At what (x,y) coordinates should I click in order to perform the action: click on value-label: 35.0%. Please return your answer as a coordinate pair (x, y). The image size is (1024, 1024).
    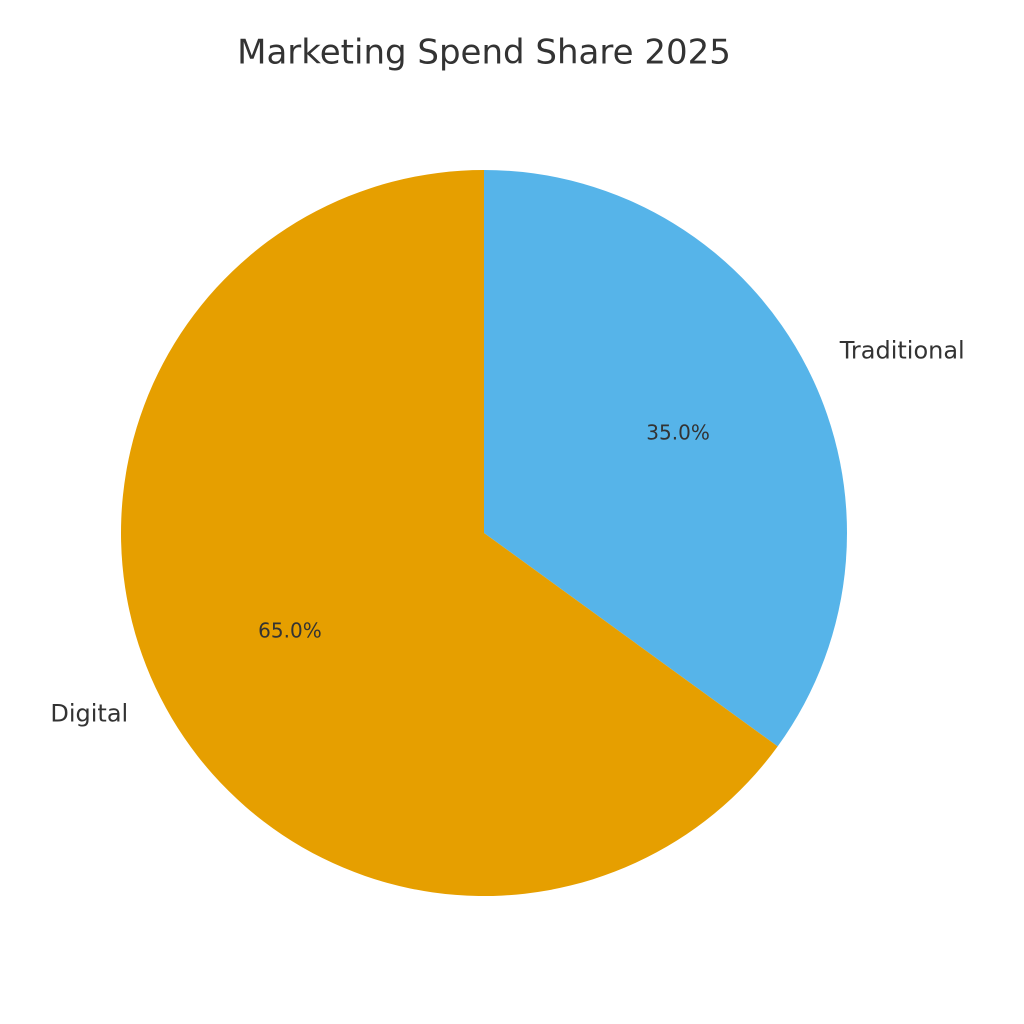
    Looking at the image, I should click on (678, 433).